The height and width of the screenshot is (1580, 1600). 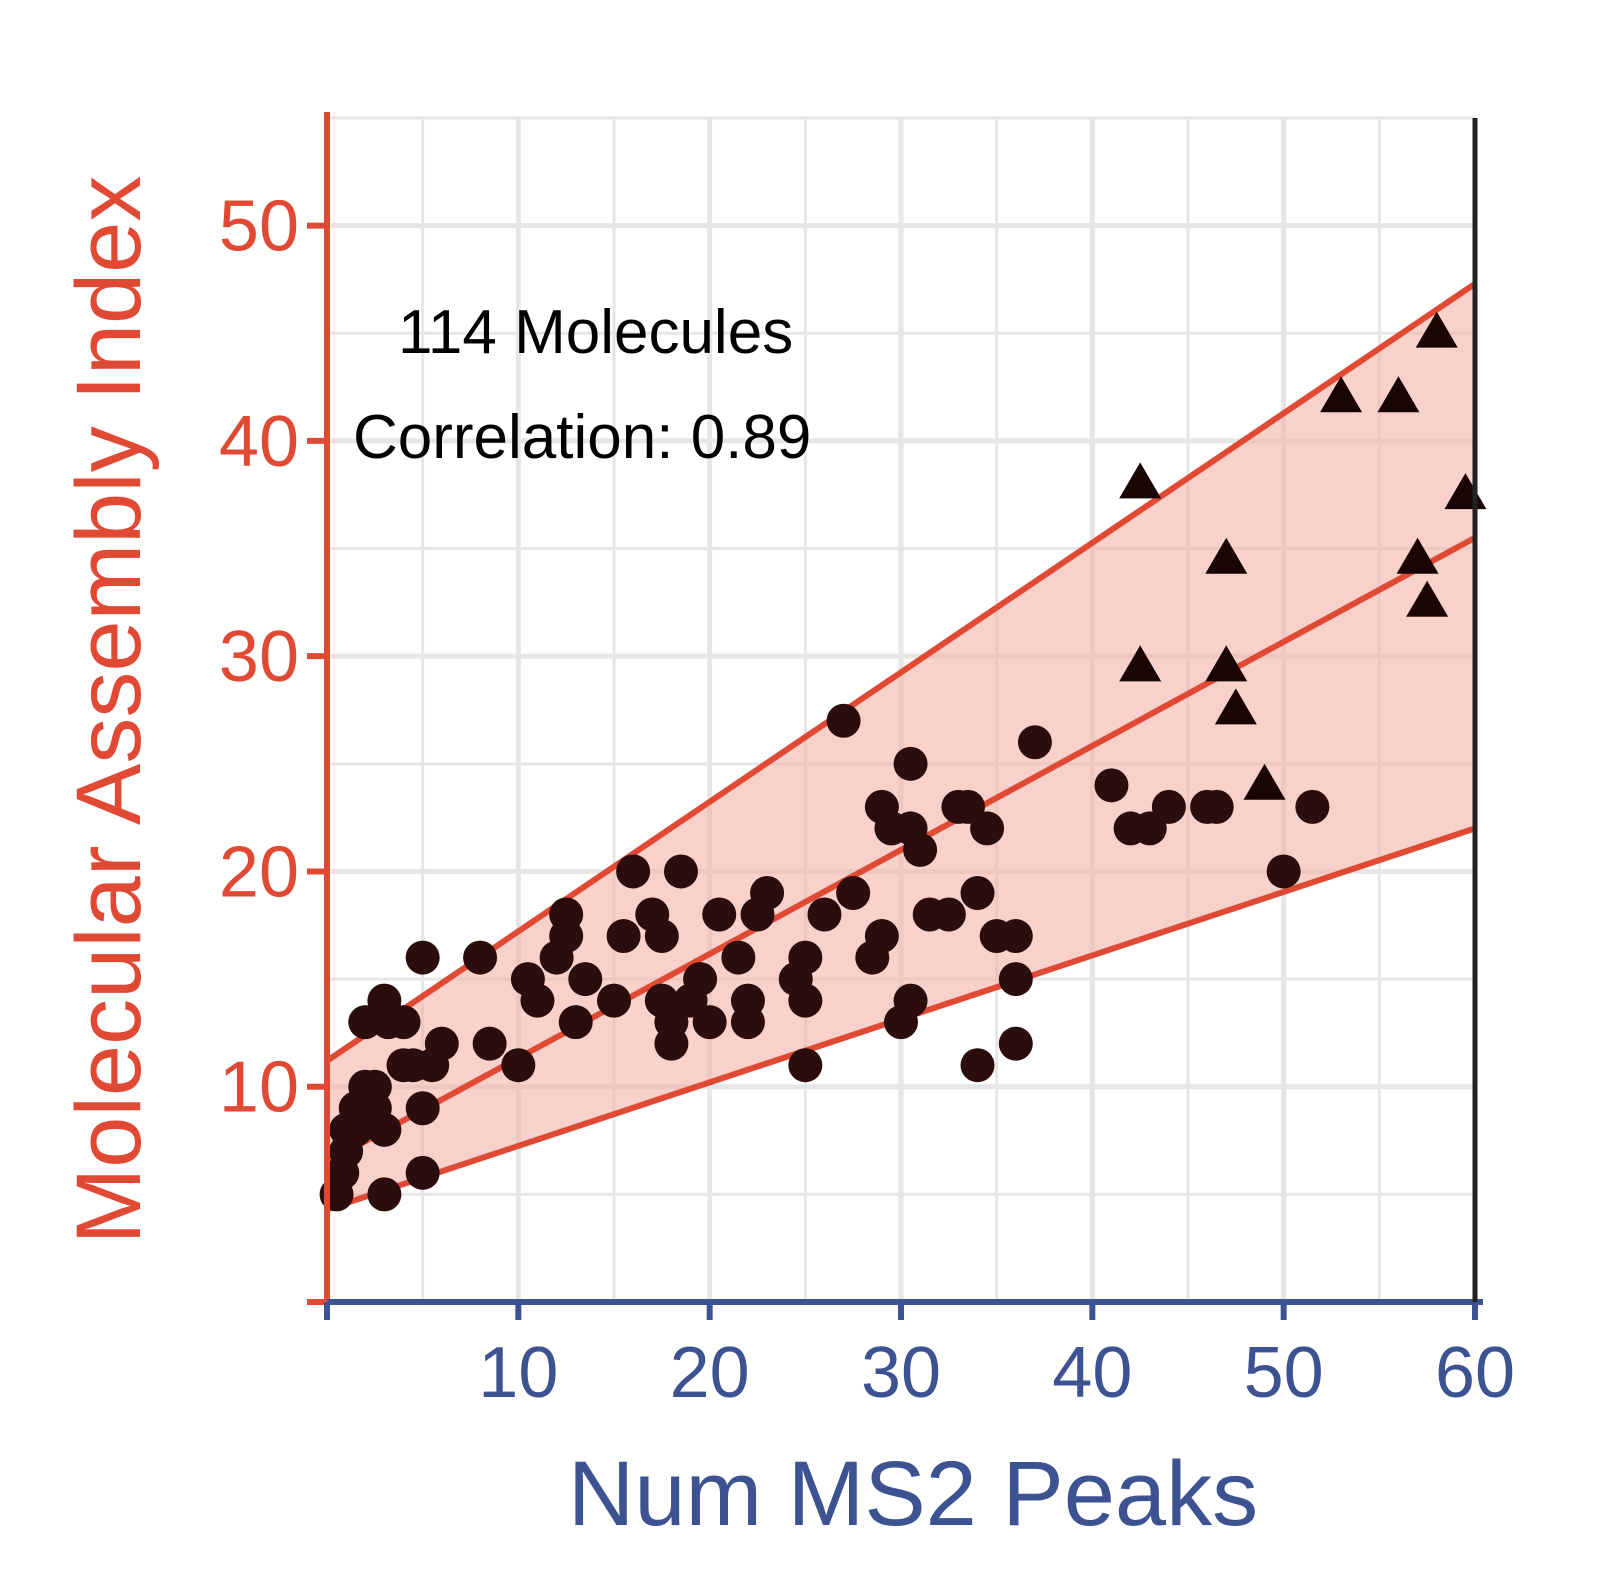 What do you see at coordinates (109, 710) in the screenshot?
I see `y-axis-label: Molecular Assembly Index` at bounding box center [109, 710].